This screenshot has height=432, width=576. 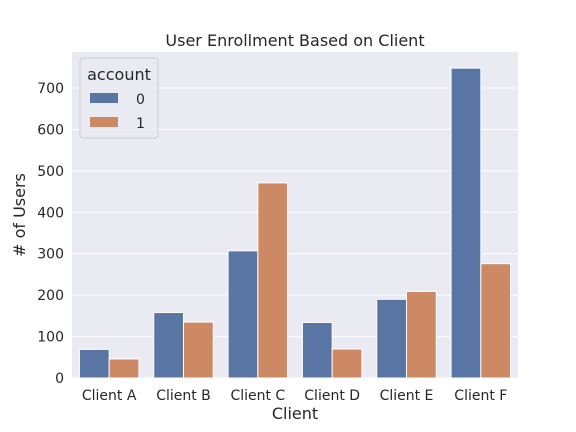 What do you see at coordinates (119, 98) in the screenshot?
I see `legend: account 0 1` at bounding box center [119, 98].